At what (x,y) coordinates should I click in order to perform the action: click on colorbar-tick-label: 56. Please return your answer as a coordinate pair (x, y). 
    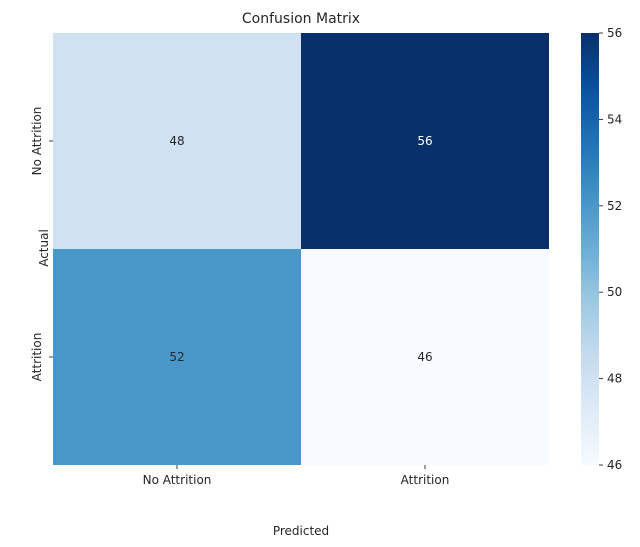
    Looking at the image, I should click on (614, 33).